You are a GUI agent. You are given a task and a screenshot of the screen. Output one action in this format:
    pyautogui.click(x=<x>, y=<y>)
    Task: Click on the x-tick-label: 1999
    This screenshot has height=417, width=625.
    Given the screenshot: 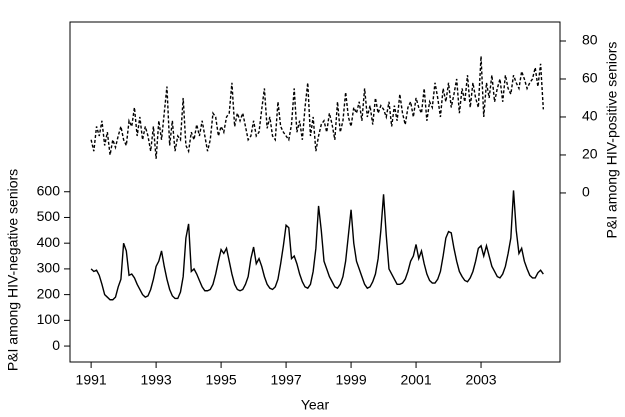 What is the action you would take?
    pyautogui.click(x=350, y=380)
    